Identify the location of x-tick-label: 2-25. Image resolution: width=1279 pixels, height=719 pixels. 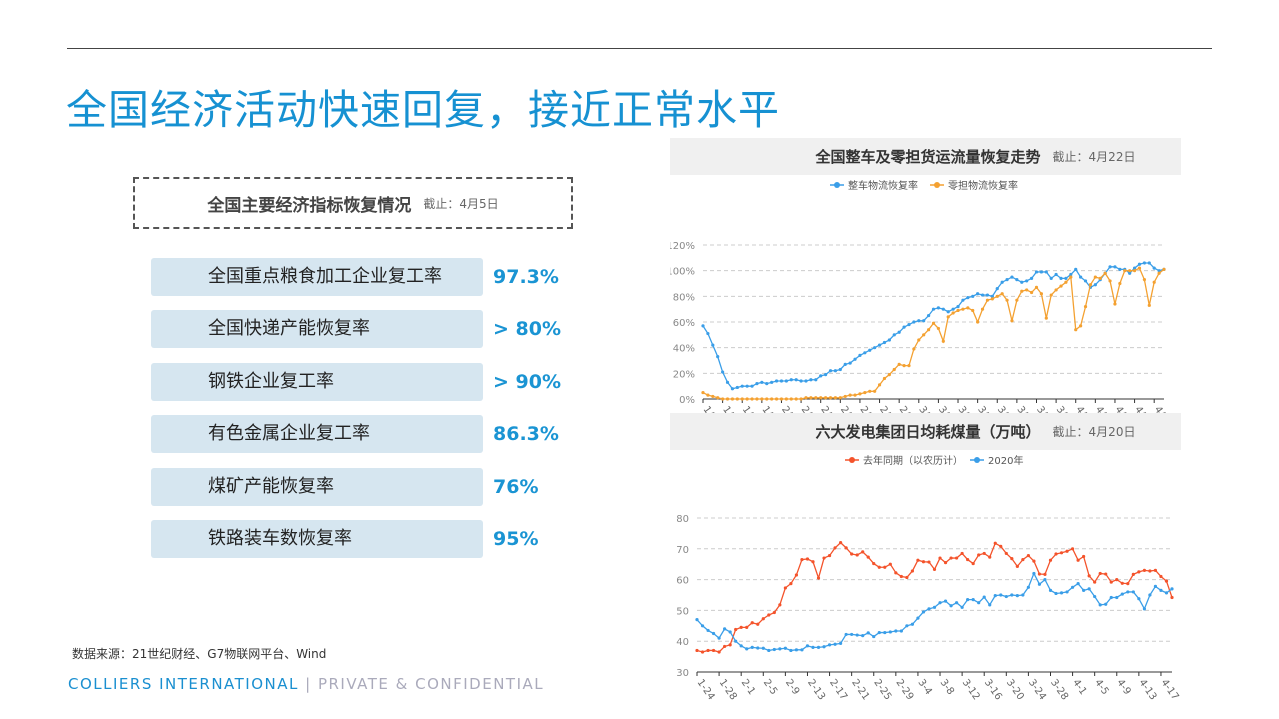
(882, 689).